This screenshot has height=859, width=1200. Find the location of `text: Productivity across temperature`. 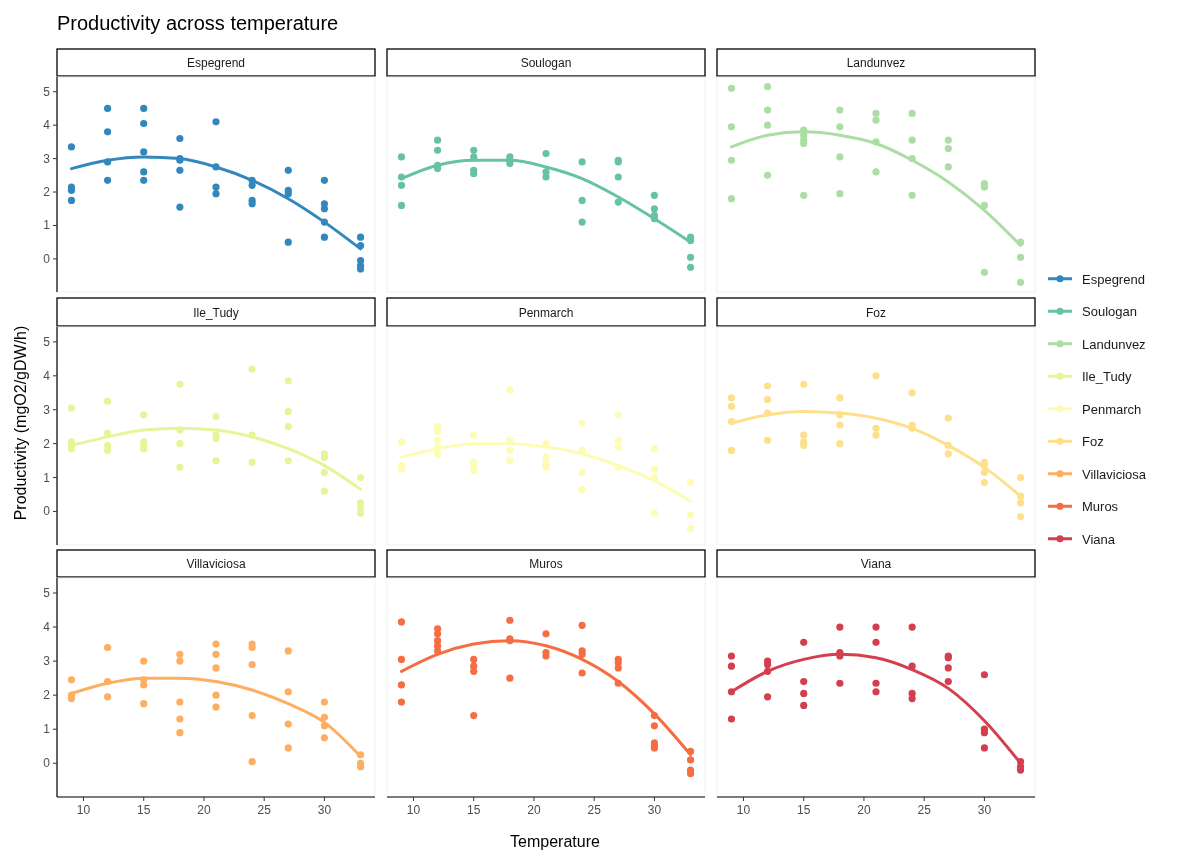

text: Productivity across temperature is located at coordinates (198, 23).